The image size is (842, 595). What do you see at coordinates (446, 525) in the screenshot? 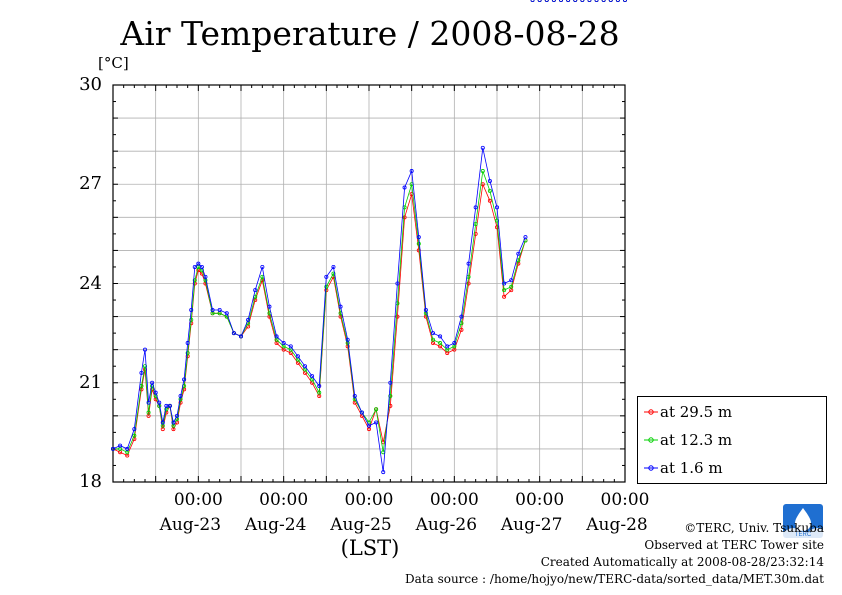
I see `x-tick-date-label: Aug-26` at bounding box center [446, 525].